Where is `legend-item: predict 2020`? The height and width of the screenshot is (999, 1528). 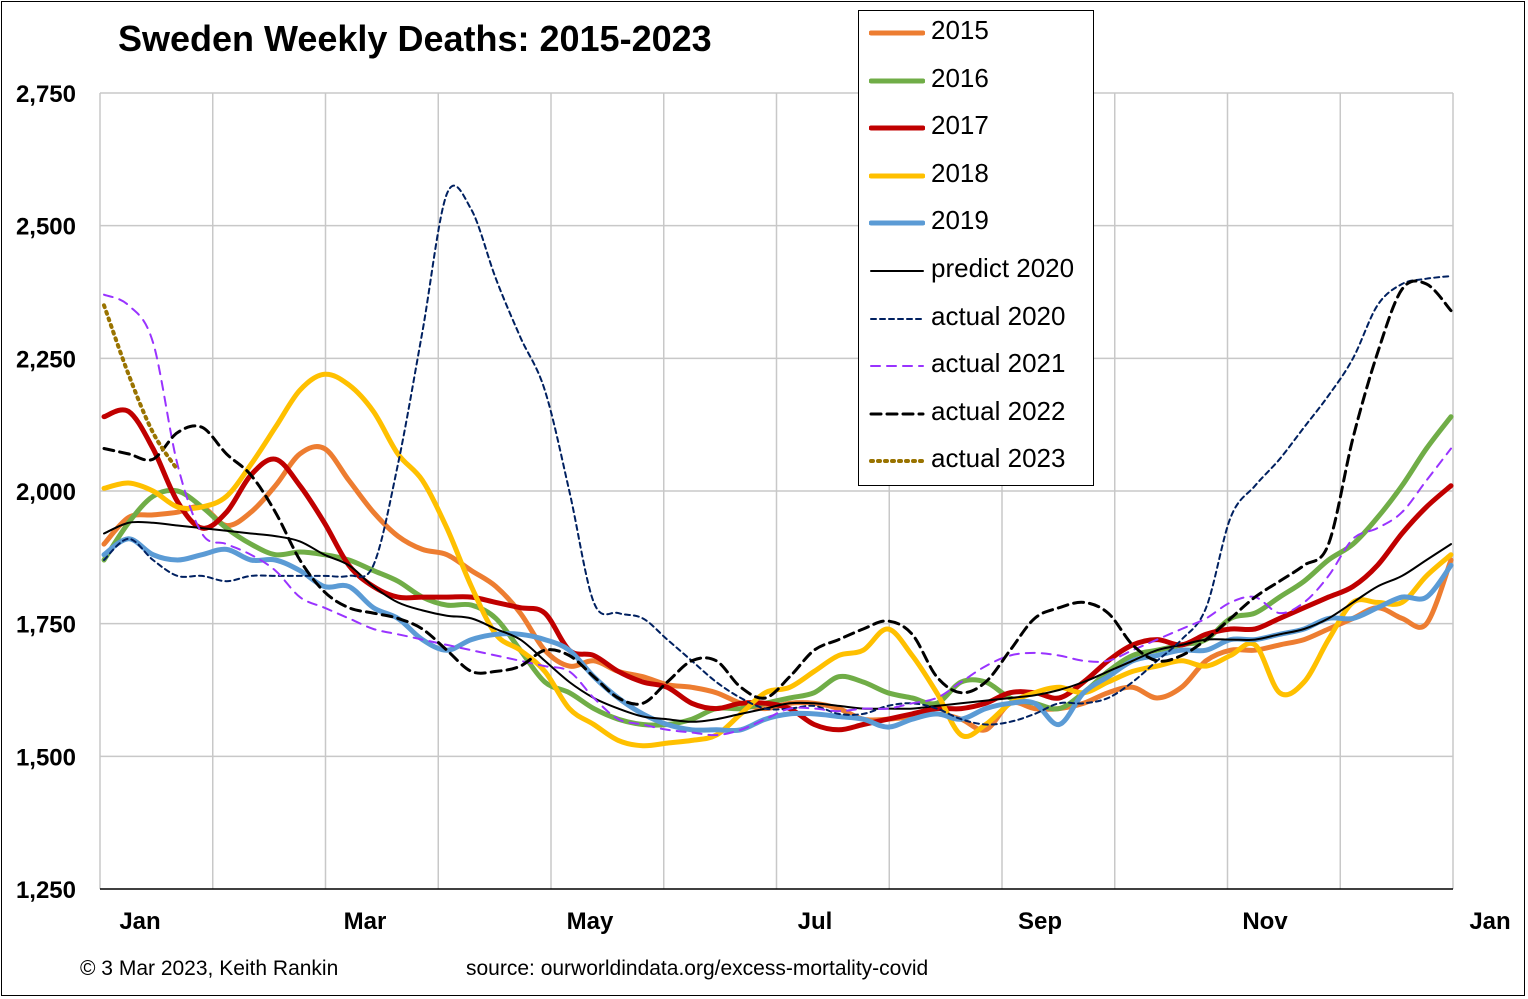 legend-item: predict 2020 is located at coordinates (977, 272).